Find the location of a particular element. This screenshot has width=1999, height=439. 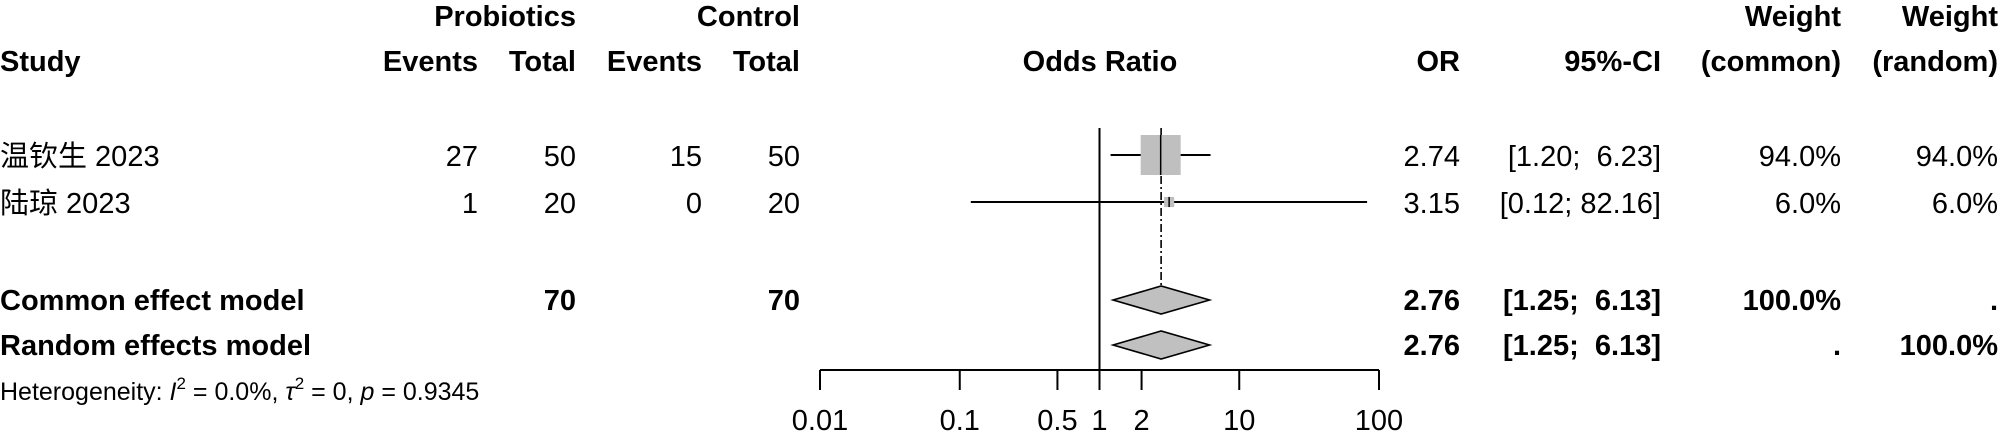

study-total-control: 50 is located at coordinates (784, 157).